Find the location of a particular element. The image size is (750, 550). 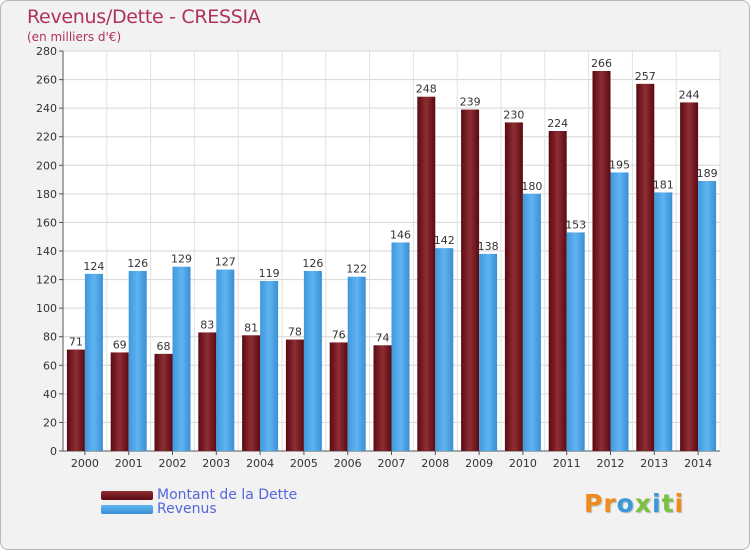

data-label: 239 is located at coordinates (470, 102).